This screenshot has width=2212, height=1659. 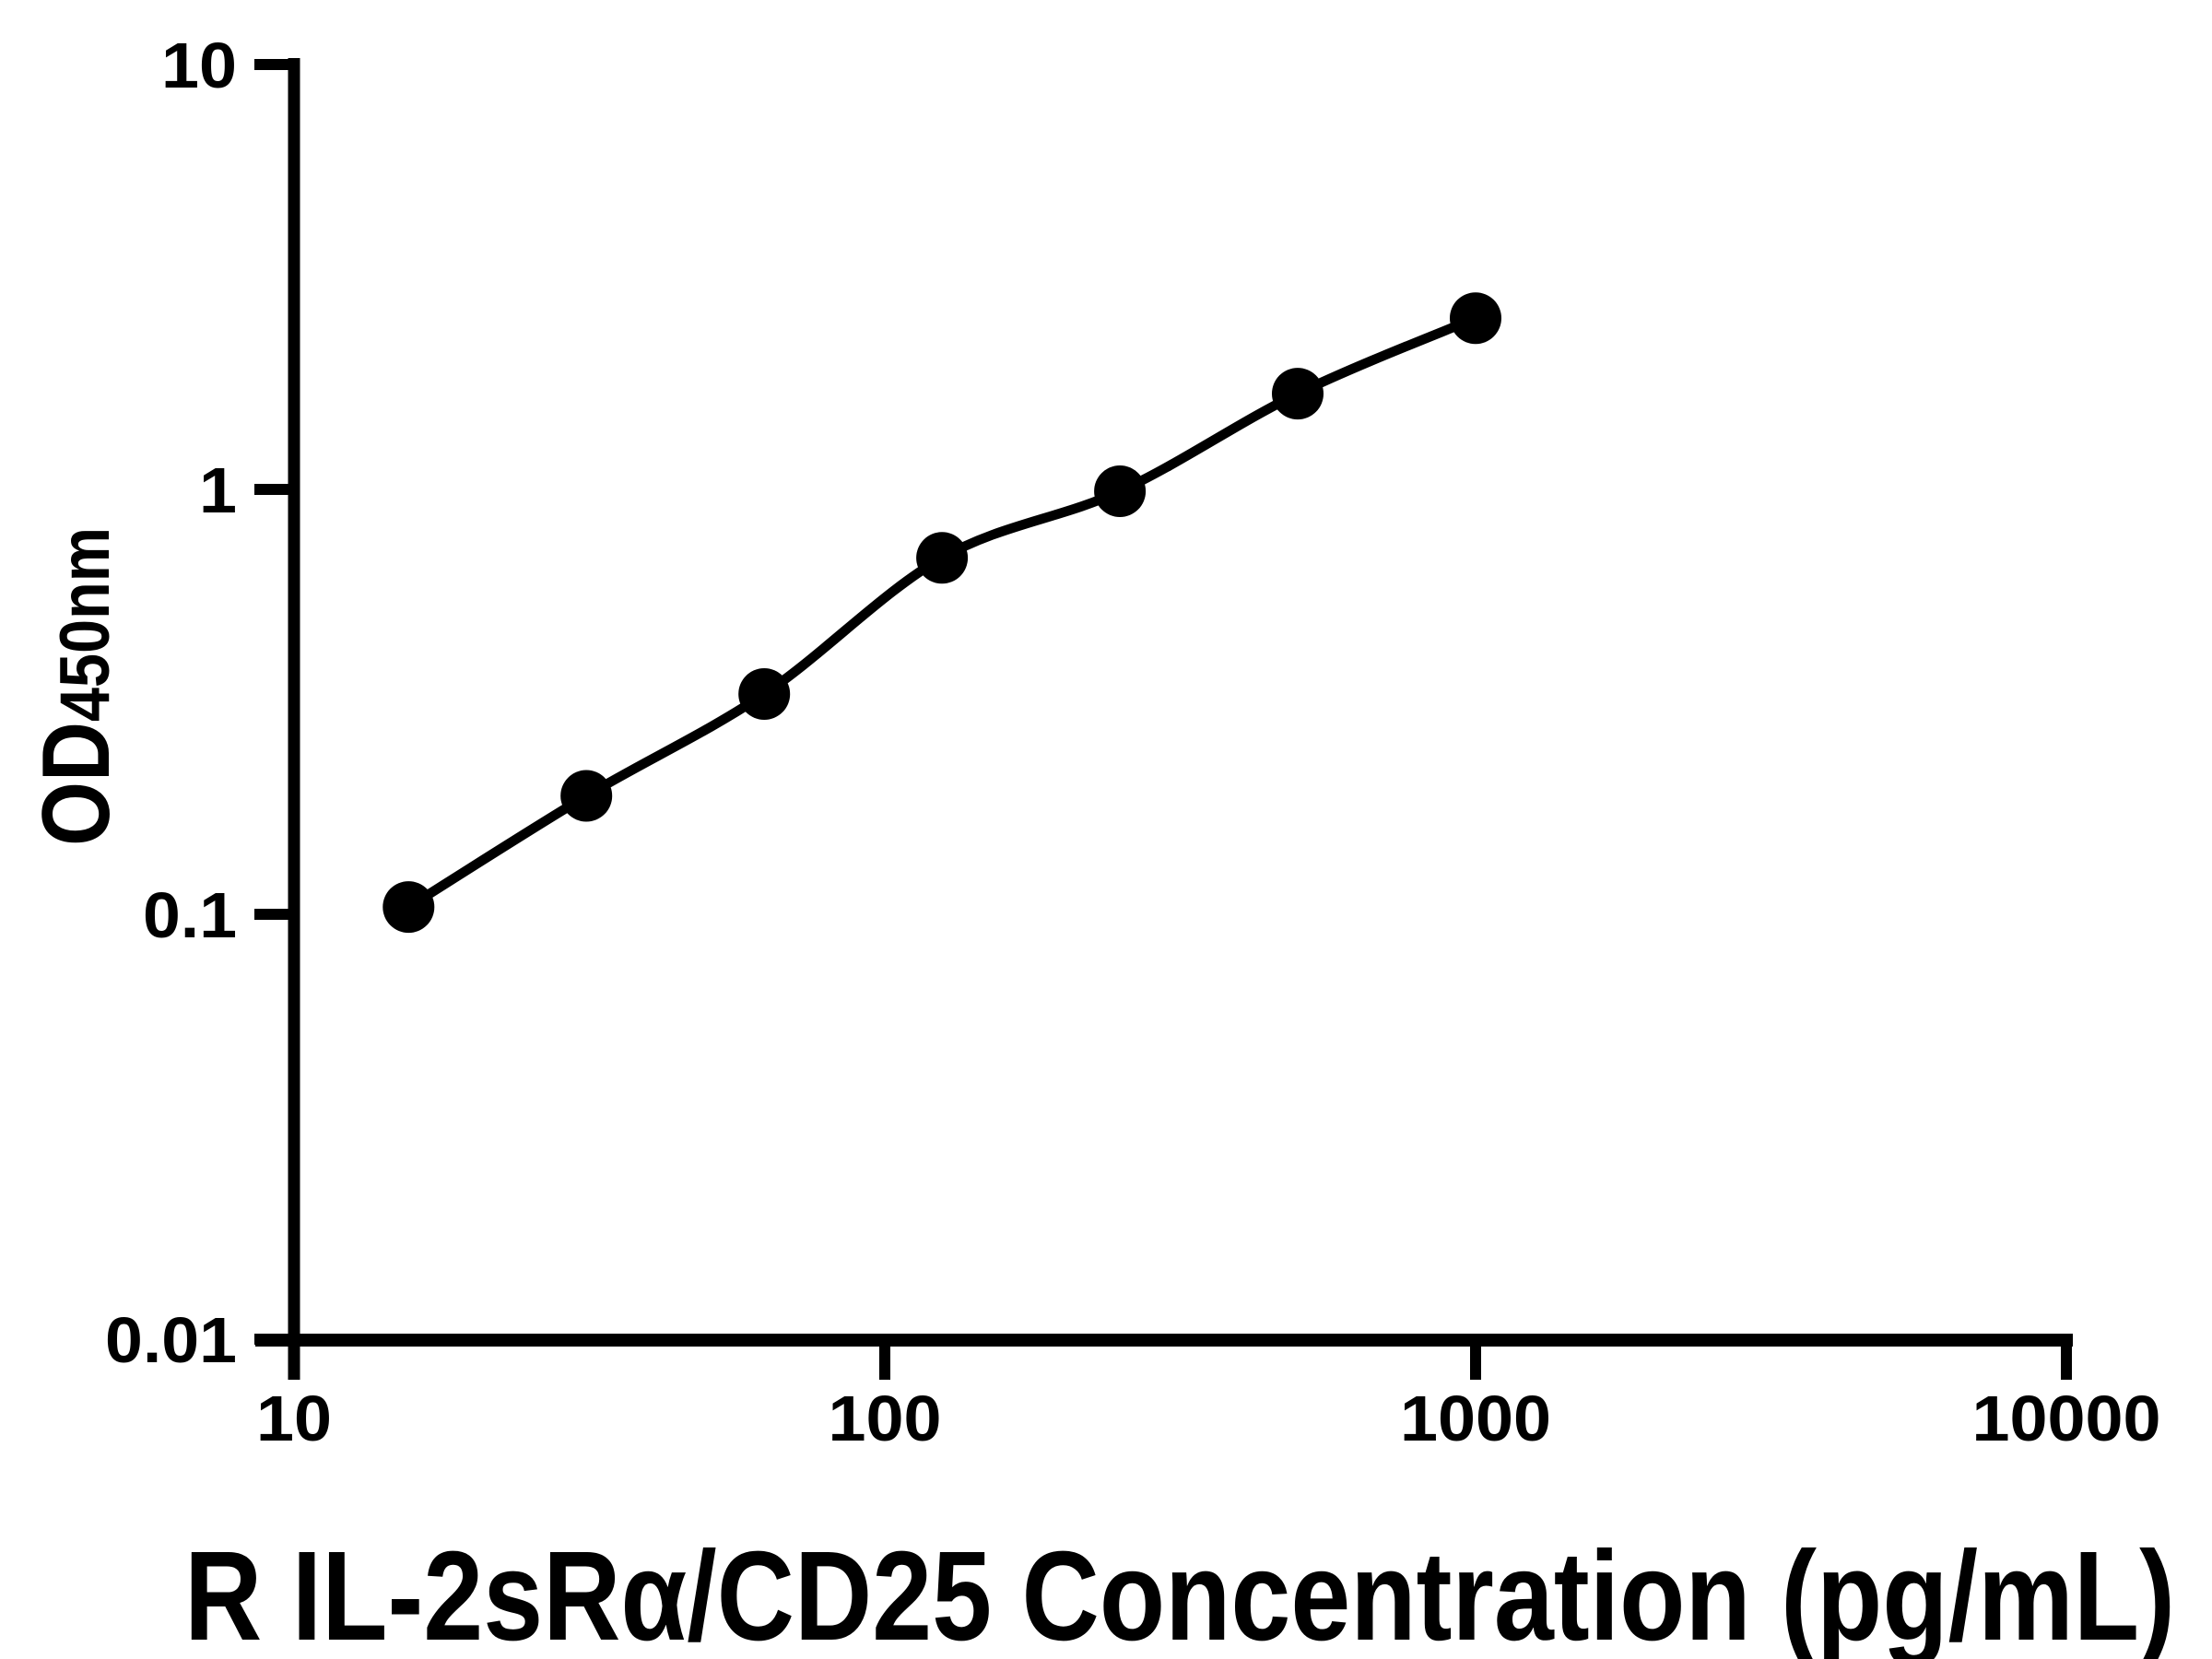 I want to click on x-tick-label: 100, so click(x=885, y=1418).